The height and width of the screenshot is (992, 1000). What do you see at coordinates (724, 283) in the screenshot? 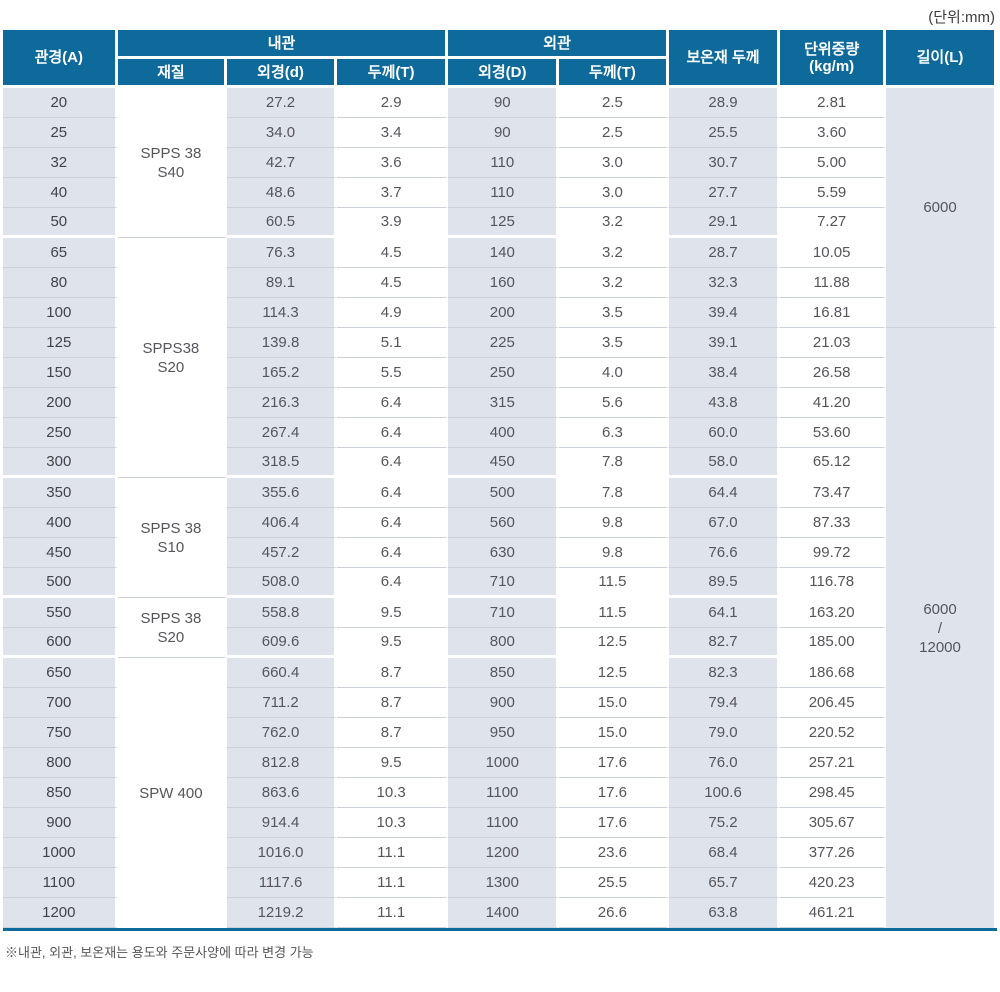
I see `cell-insulation-thickness: 32.3` at bounding box center [724, 283].